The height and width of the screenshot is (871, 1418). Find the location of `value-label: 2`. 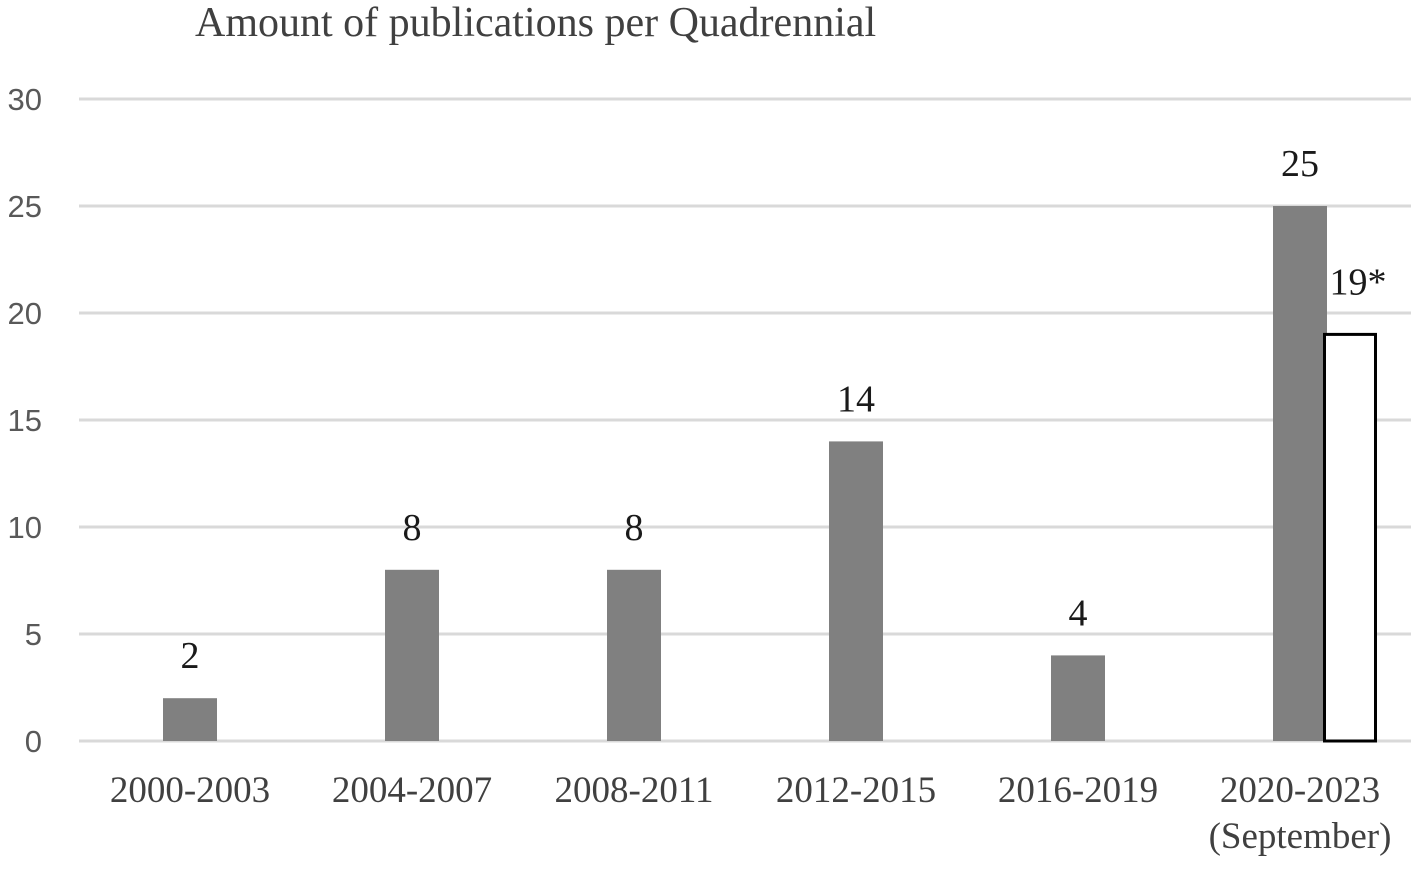

value-label: 2 is located at coordinates (190, 656).